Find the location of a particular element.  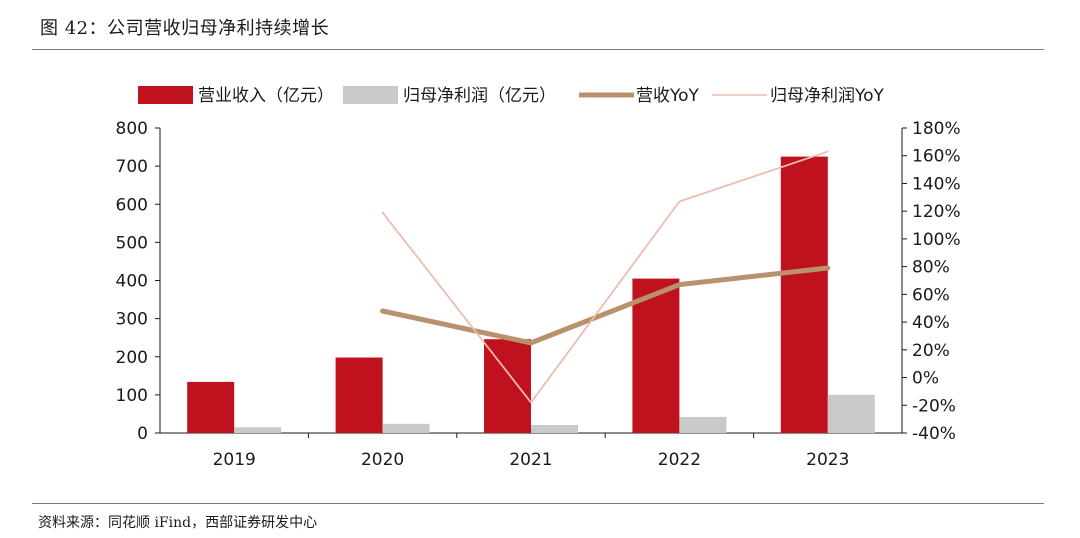

left-tick-label: 600 is located at coordinates (132, 205).